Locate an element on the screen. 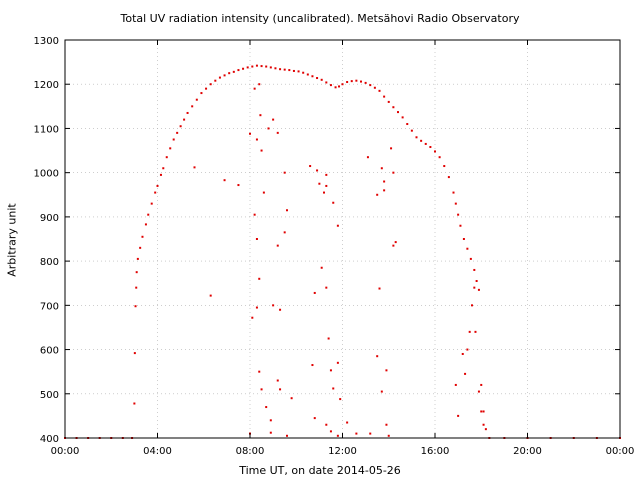 This screenshot has width=640, height=480. x-axis-label: Time UT, on date 2014-05-26 is located at coordinates (320, 470).